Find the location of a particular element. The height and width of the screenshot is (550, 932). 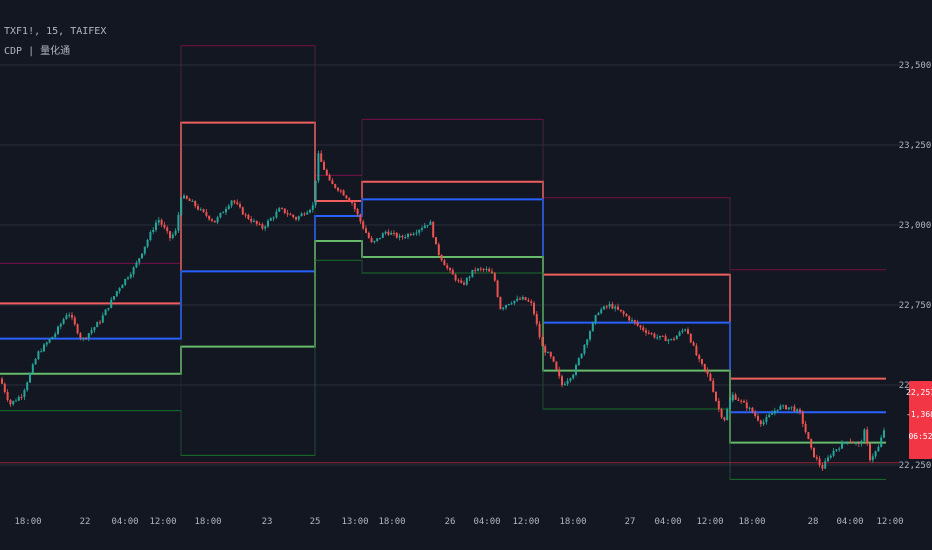

x-tick-label: 22 is located at coordinates (85, 522).